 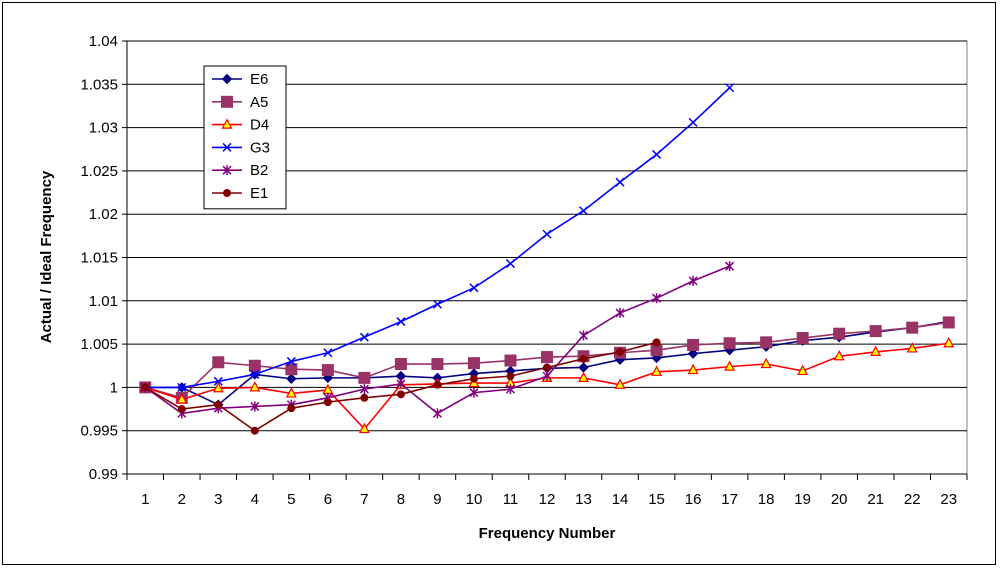 I want to click on y-tick-label: 1.005, so click(x=99, y=344).